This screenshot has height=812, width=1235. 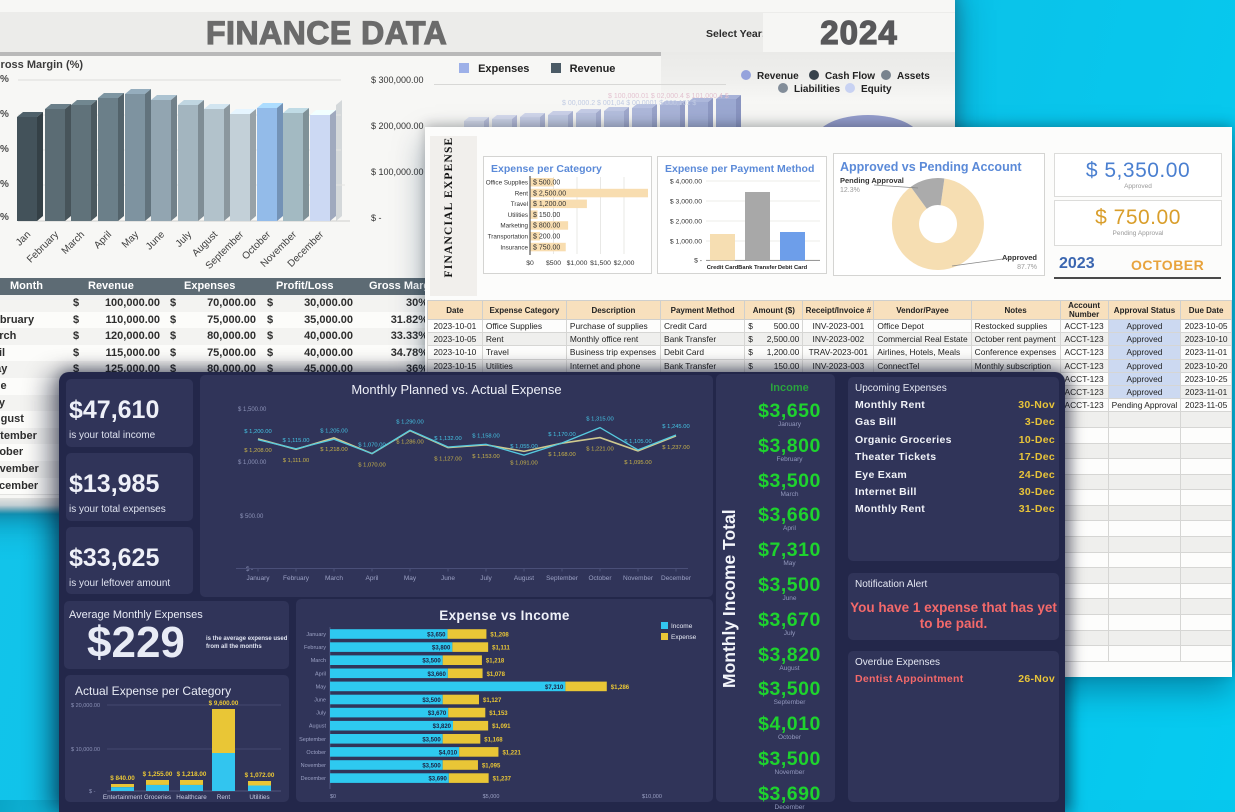 I want to click on svg-text: $500, so click(x=553, y=263).